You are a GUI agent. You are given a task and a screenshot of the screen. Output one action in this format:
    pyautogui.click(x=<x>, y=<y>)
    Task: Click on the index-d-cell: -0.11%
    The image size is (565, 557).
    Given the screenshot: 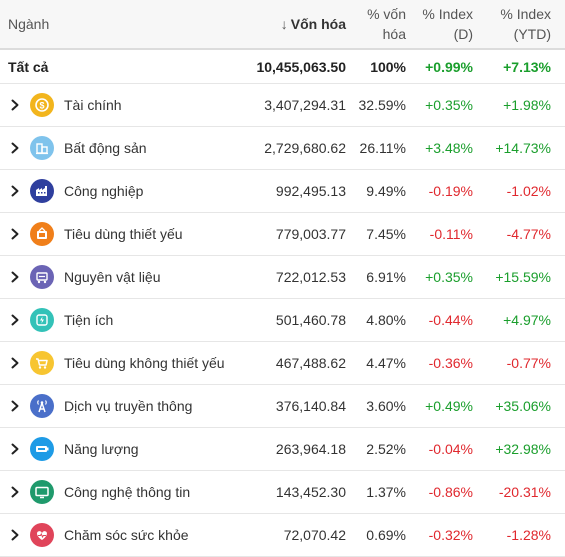 What is the action you would take?
    pyautogui.click(x=451, y=234)
    